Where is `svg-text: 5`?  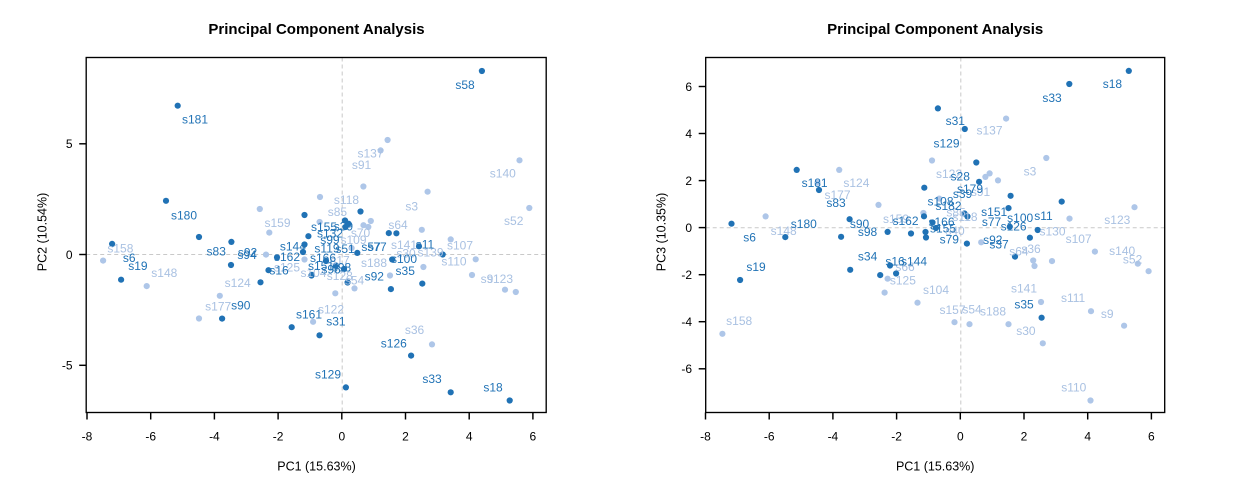
svg-text: 5 is located at coordinates (69, 144).